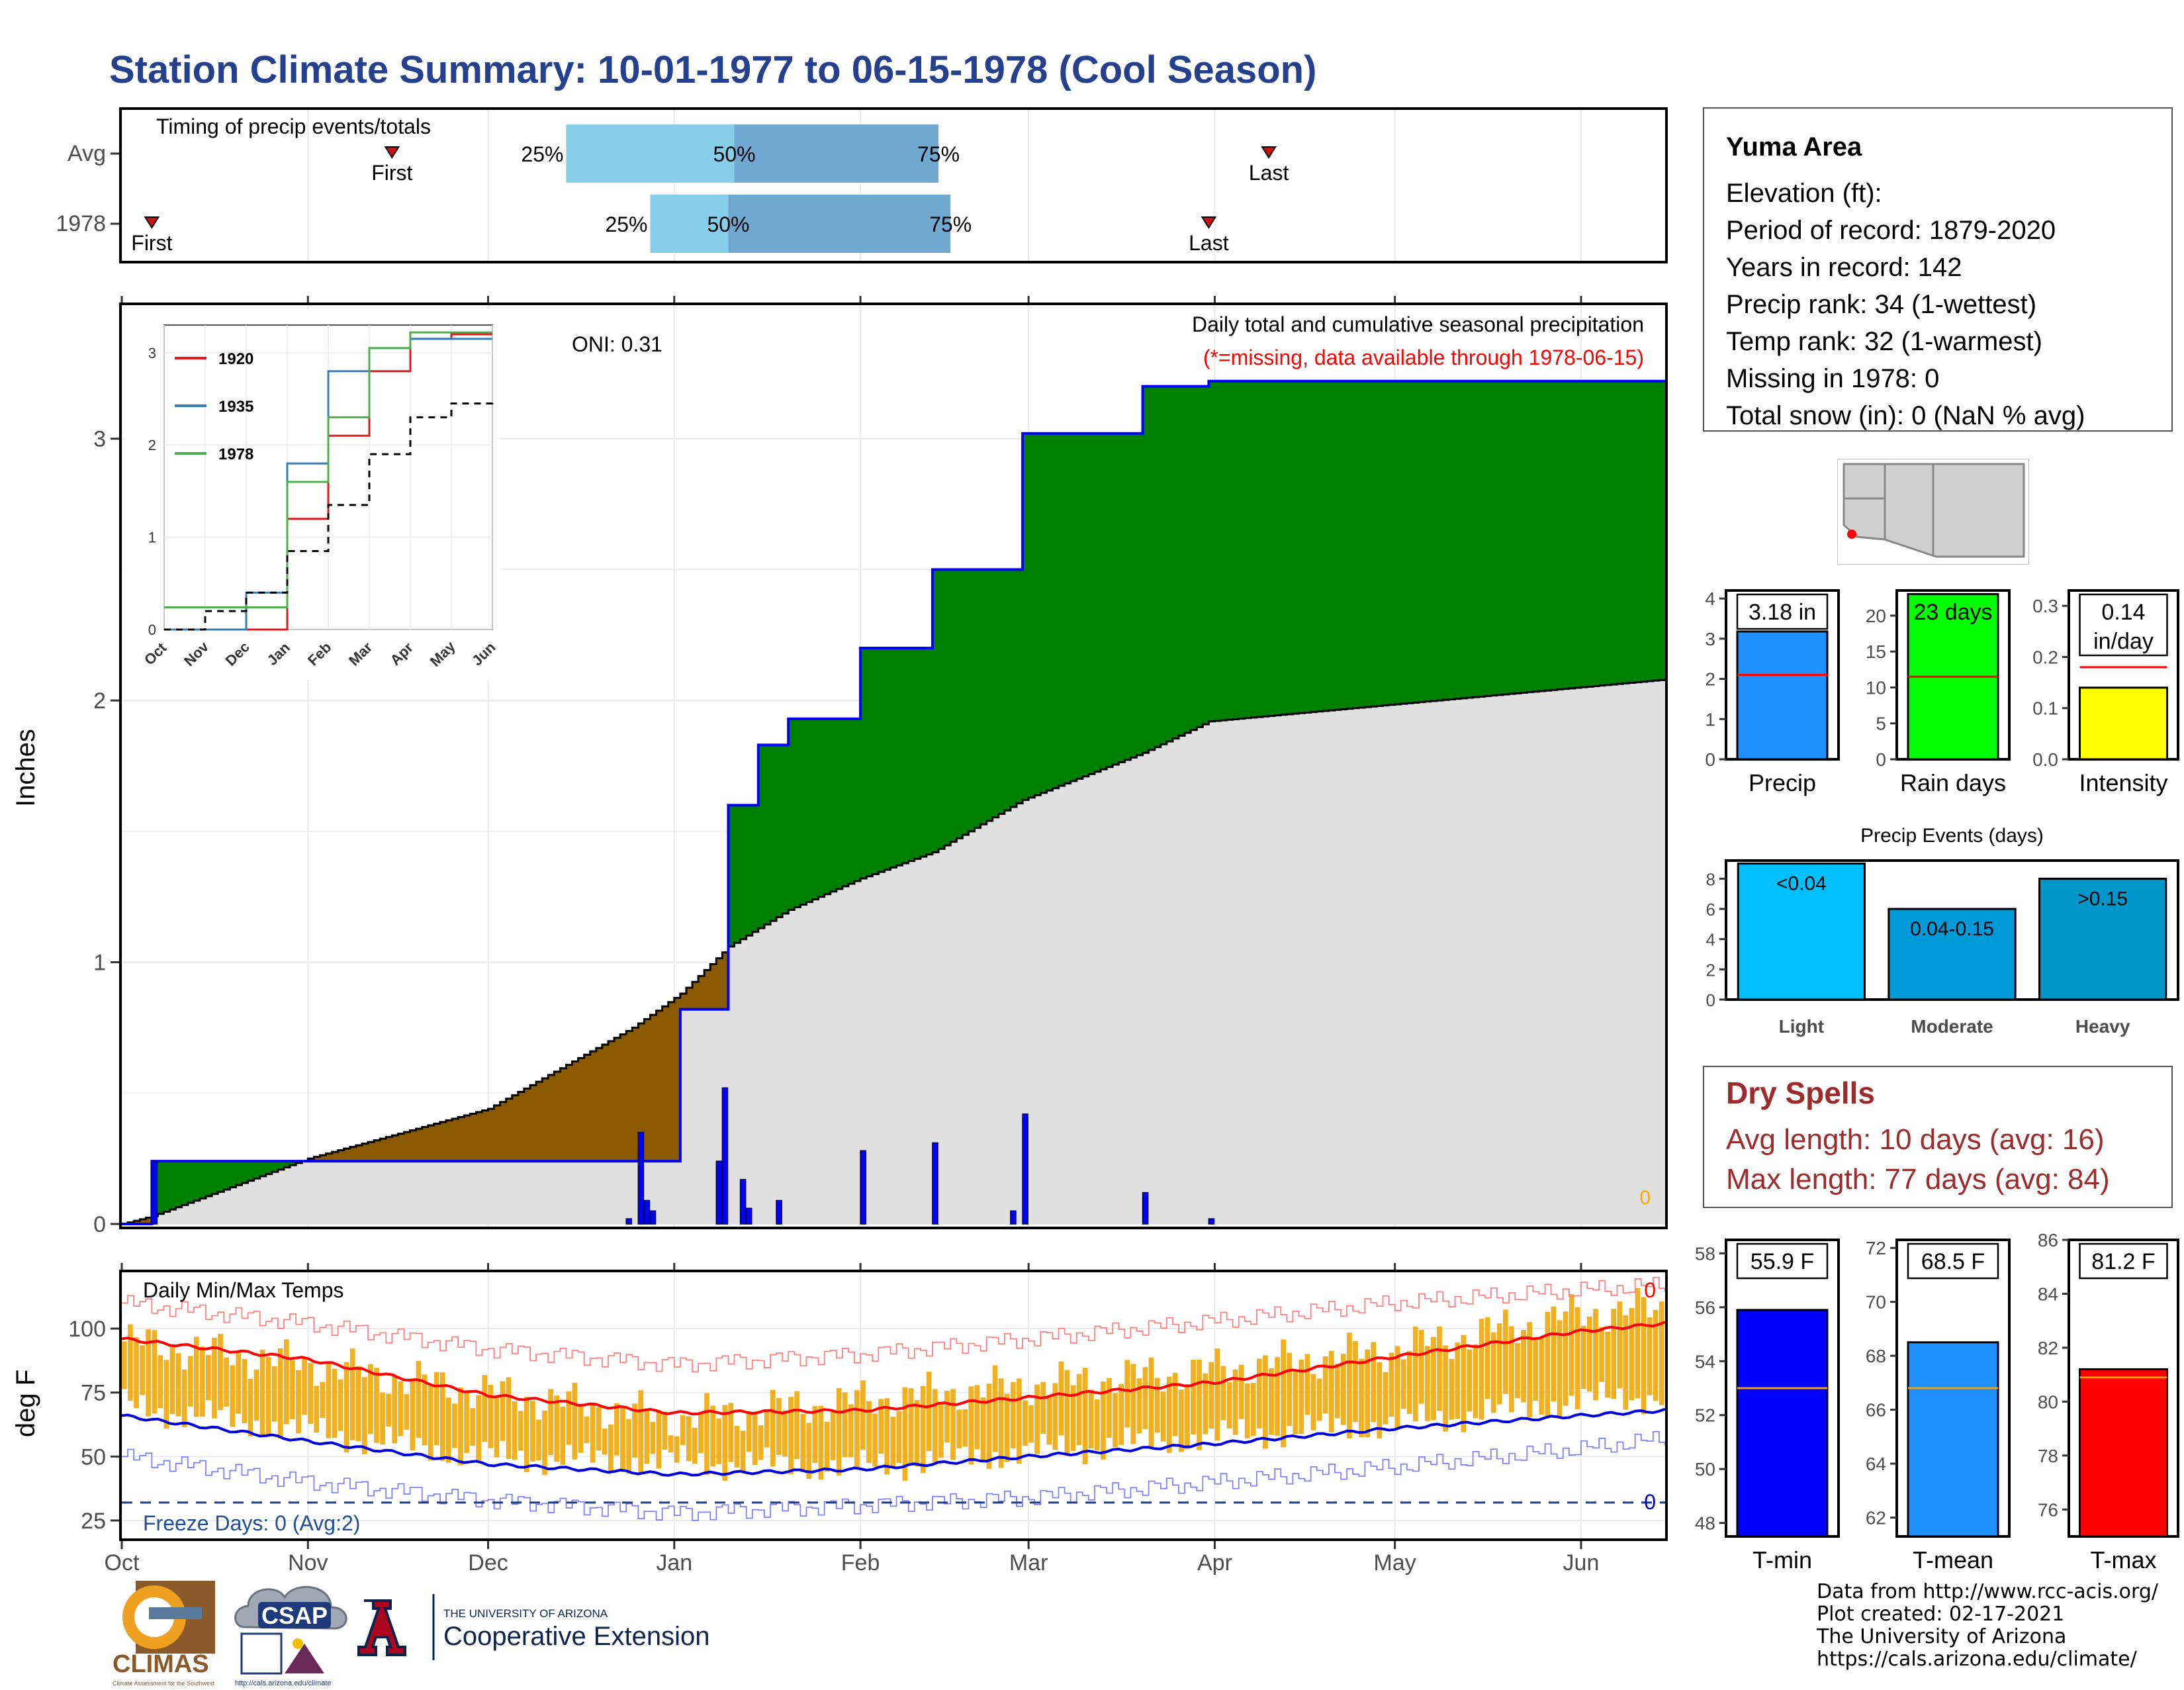 Image resolution: width=2184 pixels, height=1690 pixels. I want to click on credit-plot-created: Plot created: 02-17-2021, so click(1941, 1614).